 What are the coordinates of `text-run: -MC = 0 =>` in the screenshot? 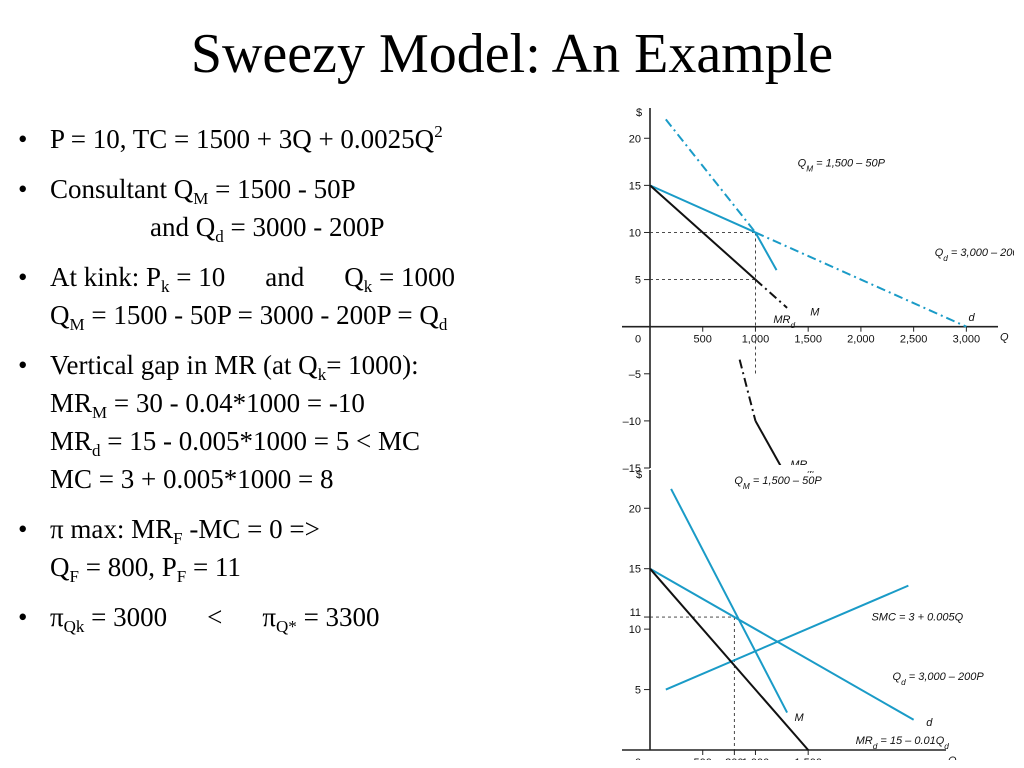 It's located at (251, 529).